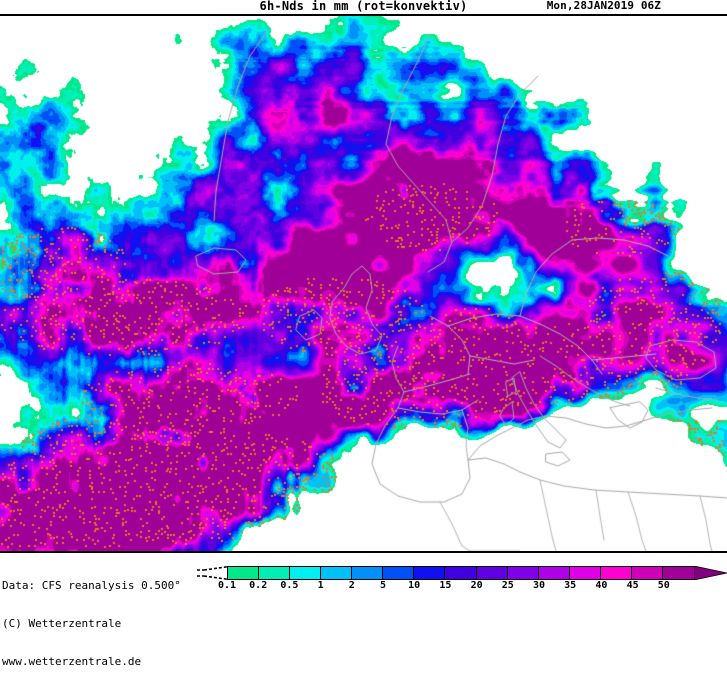  Describe the element at coordinates (212, 573) in the screenshot. I see `colorbar-low-tail-icon` at that location.